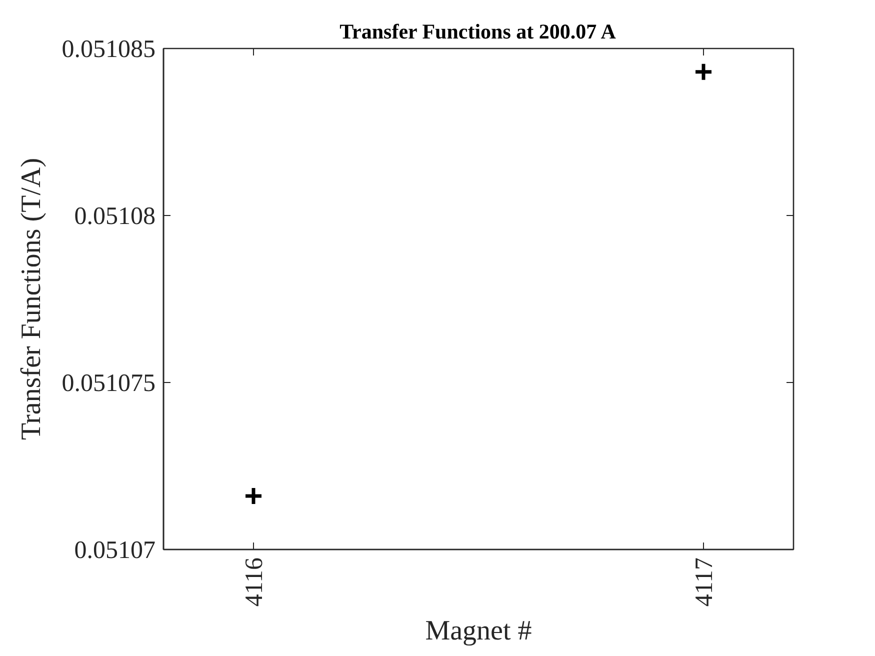 The height and width of the screenshot is (656, 875). Describe the element at coordinates (115, 550) in the screenshot. I see `y-tick-label: 0.05107` at that location.